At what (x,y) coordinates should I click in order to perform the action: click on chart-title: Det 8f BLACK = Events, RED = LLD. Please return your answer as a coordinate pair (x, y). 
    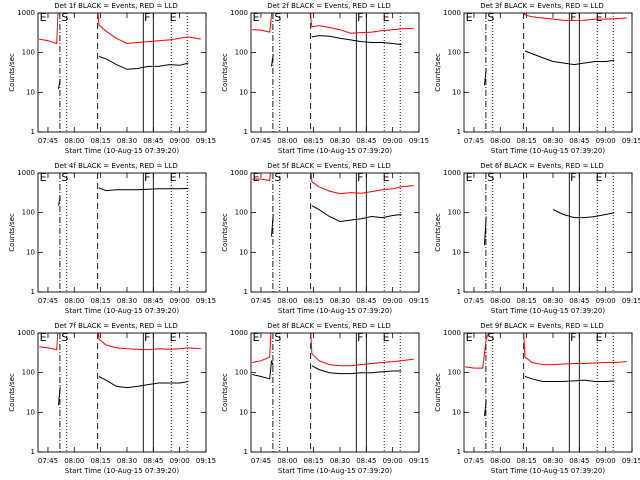
    Looking at the image, I should click on (328, 326).